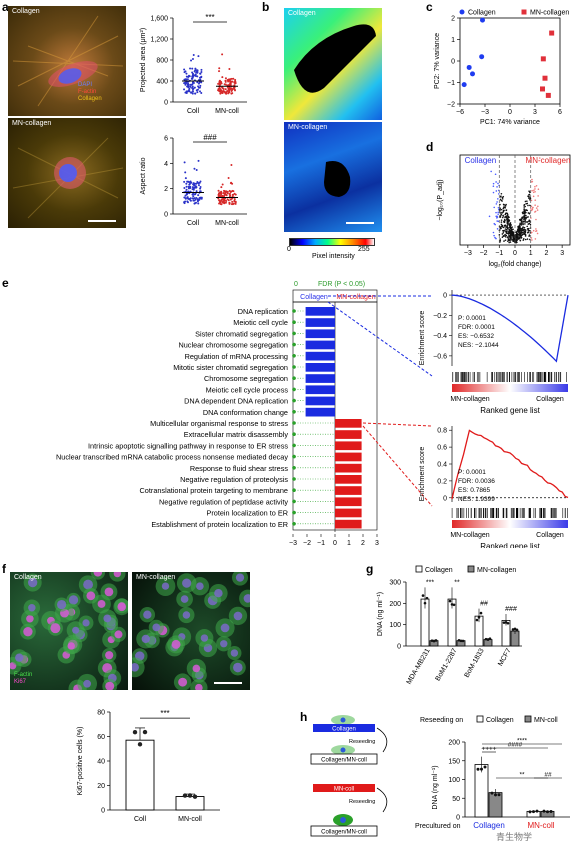 This screenshot has width=577, height=844. What do you see at coordinates (166, 139) in the screenshot?
I see `y-tick-label: 6` at bounding box center [166, 139].